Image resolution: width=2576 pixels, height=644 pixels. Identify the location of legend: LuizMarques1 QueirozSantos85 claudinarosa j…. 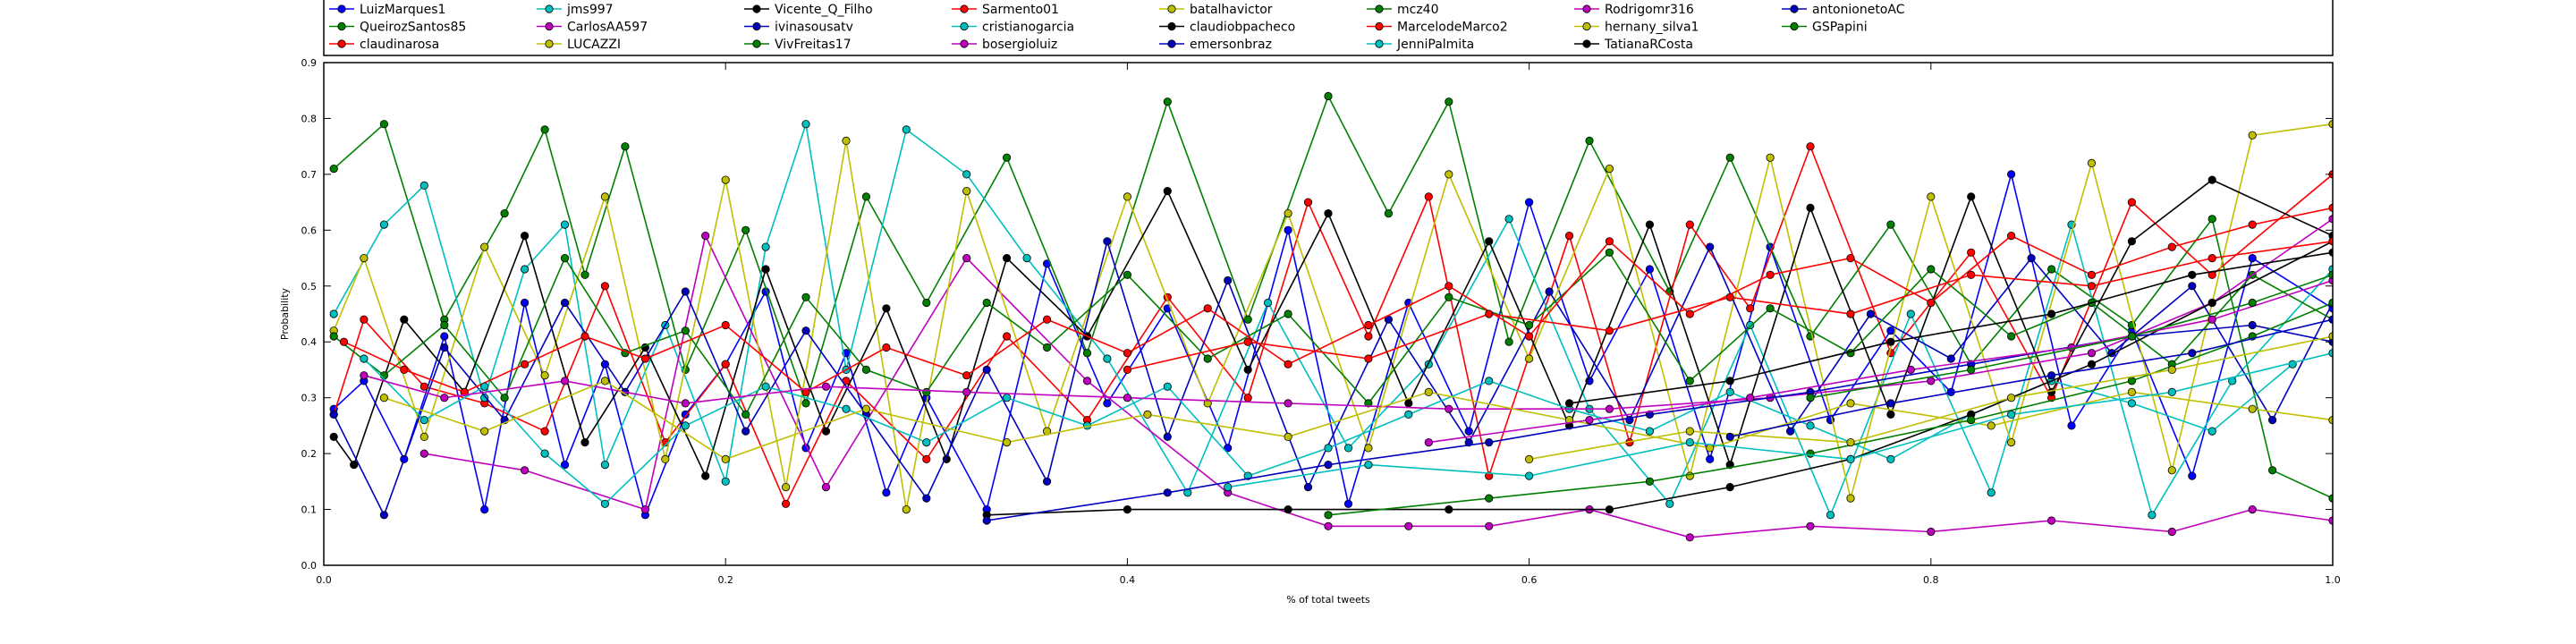
(1328, 28).